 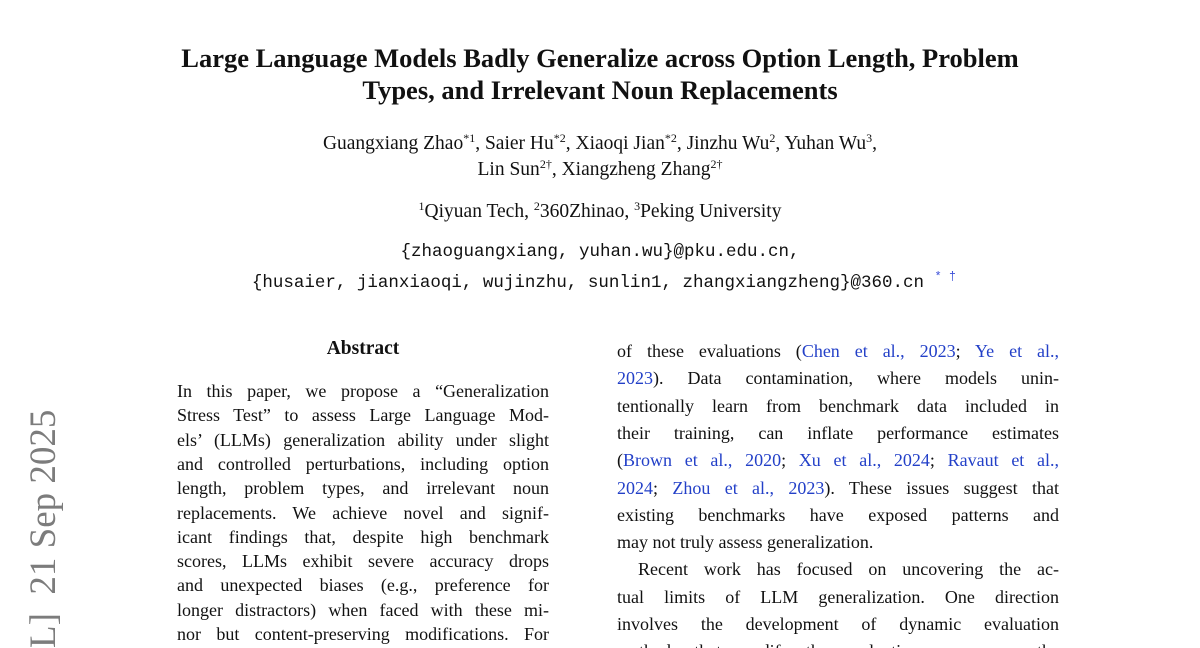 What do you see at coordinates (941, 487) in the screenshot?
I see `text-segment: ). These issues suggest that` at bounding box center [941, 487].